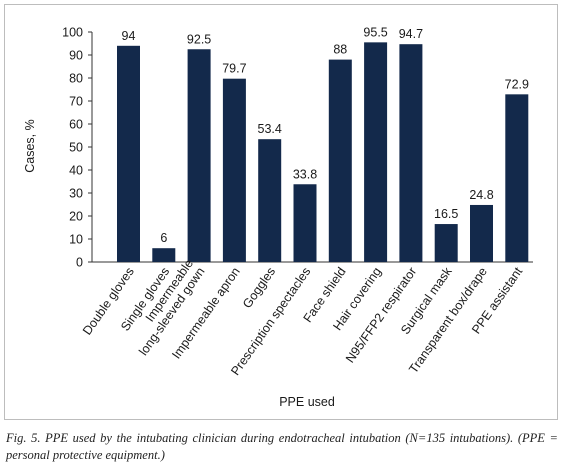  I want to click on category-label-line: Goggles, so click(259, 288).